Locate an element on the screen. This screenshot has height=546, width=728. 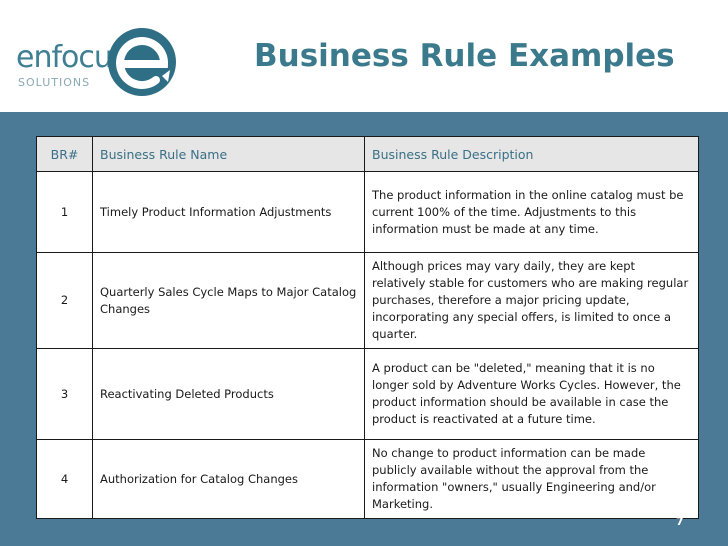
rule-name: Timely Product Information Adjustments is located at coordinates (228, 212).